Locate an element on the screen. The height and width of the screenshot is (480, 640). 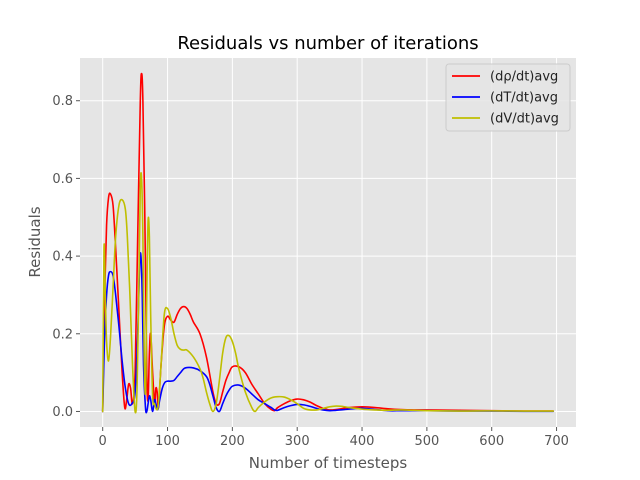
chart-title: Residuals vs number of iterations is located at coordinates (327, 43).